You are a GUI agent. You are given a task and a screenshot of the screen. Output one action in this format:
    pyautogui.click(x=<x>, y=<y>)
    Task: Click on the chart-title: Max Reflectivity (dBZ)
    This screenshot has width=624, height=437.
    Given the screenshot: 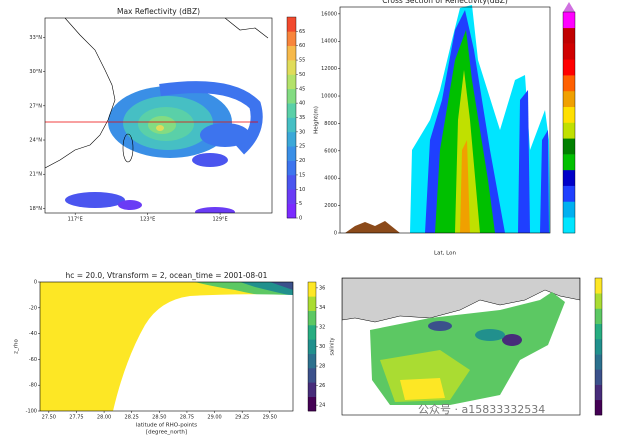 What is the action you would take?
    pyautogui.click(x=158, y=11)
    